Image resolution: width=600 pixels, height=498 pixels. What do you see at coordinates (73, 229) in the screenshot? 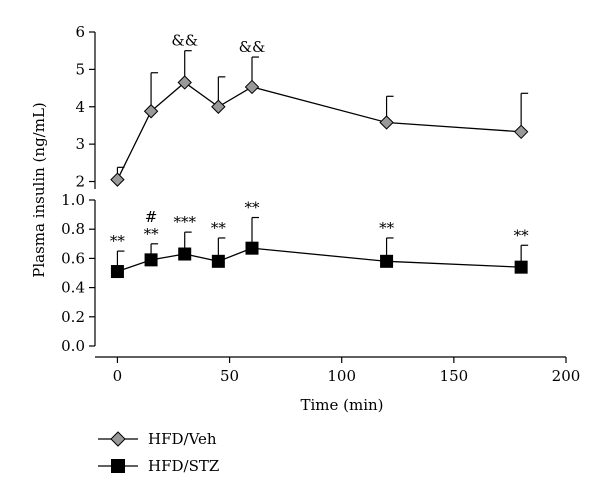
I see `y-tick-label: 0.8` at bounding box center [73, 229].